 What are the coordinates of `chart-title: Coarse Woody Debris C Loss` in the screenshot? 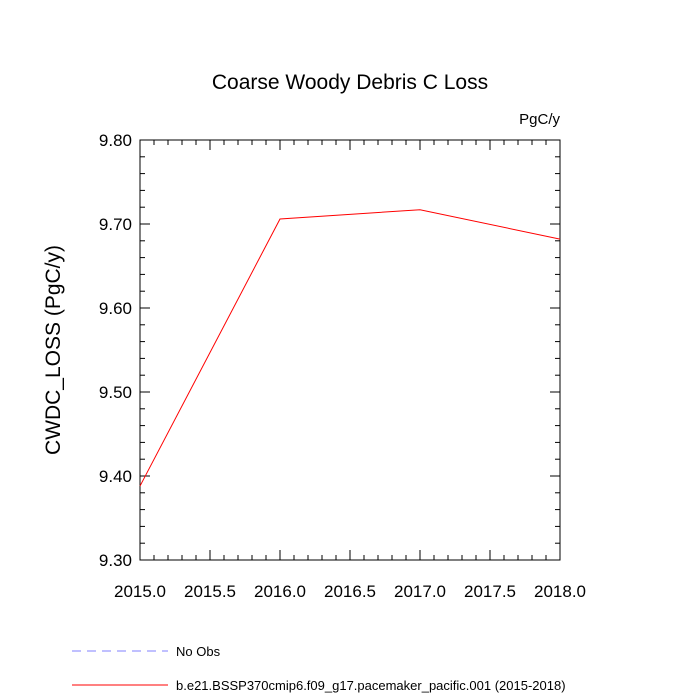 It's located at (350, 82).